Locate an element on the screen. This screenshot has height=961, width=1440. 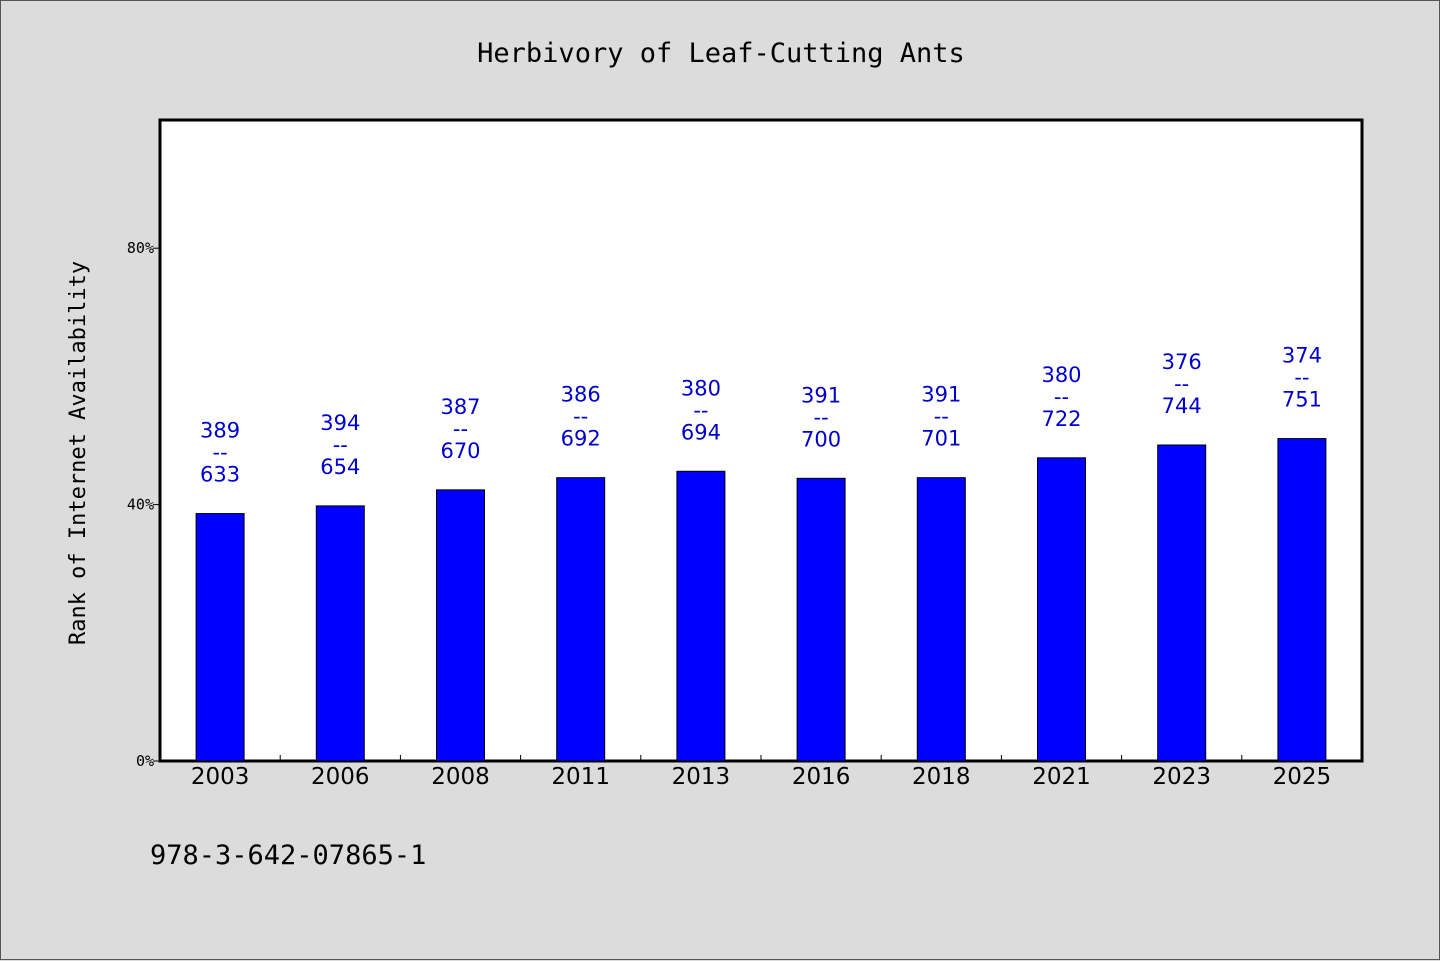
x-tick-label: 2016 is located at coordinates (821, 777).